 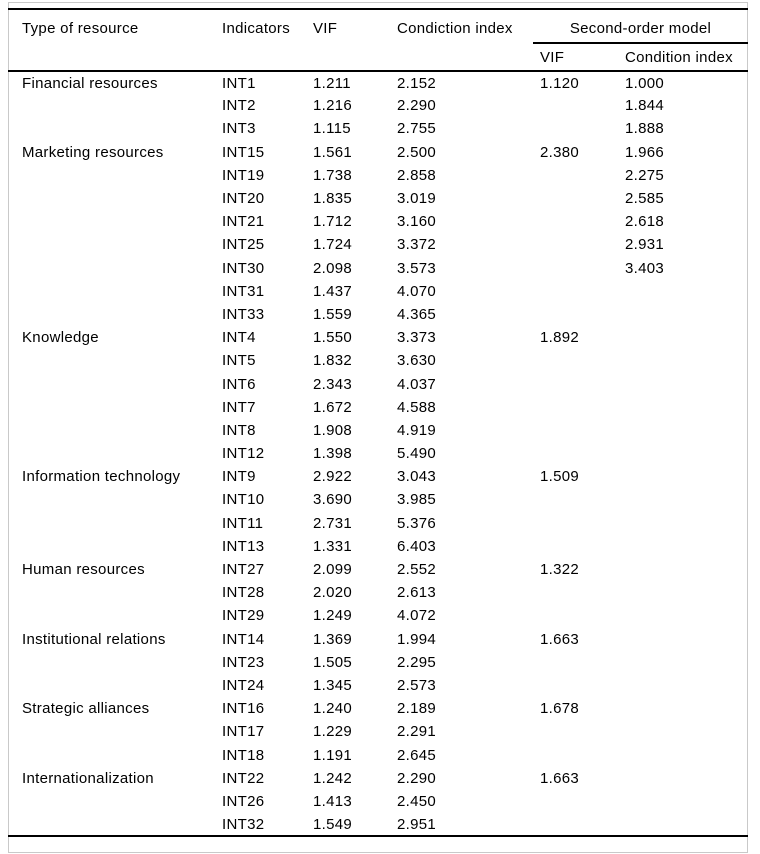 What do you see at coordinates (417, 616) in the screenshot?
I see `cell-condition-index: 4.072` at bounding box center [417, 616].